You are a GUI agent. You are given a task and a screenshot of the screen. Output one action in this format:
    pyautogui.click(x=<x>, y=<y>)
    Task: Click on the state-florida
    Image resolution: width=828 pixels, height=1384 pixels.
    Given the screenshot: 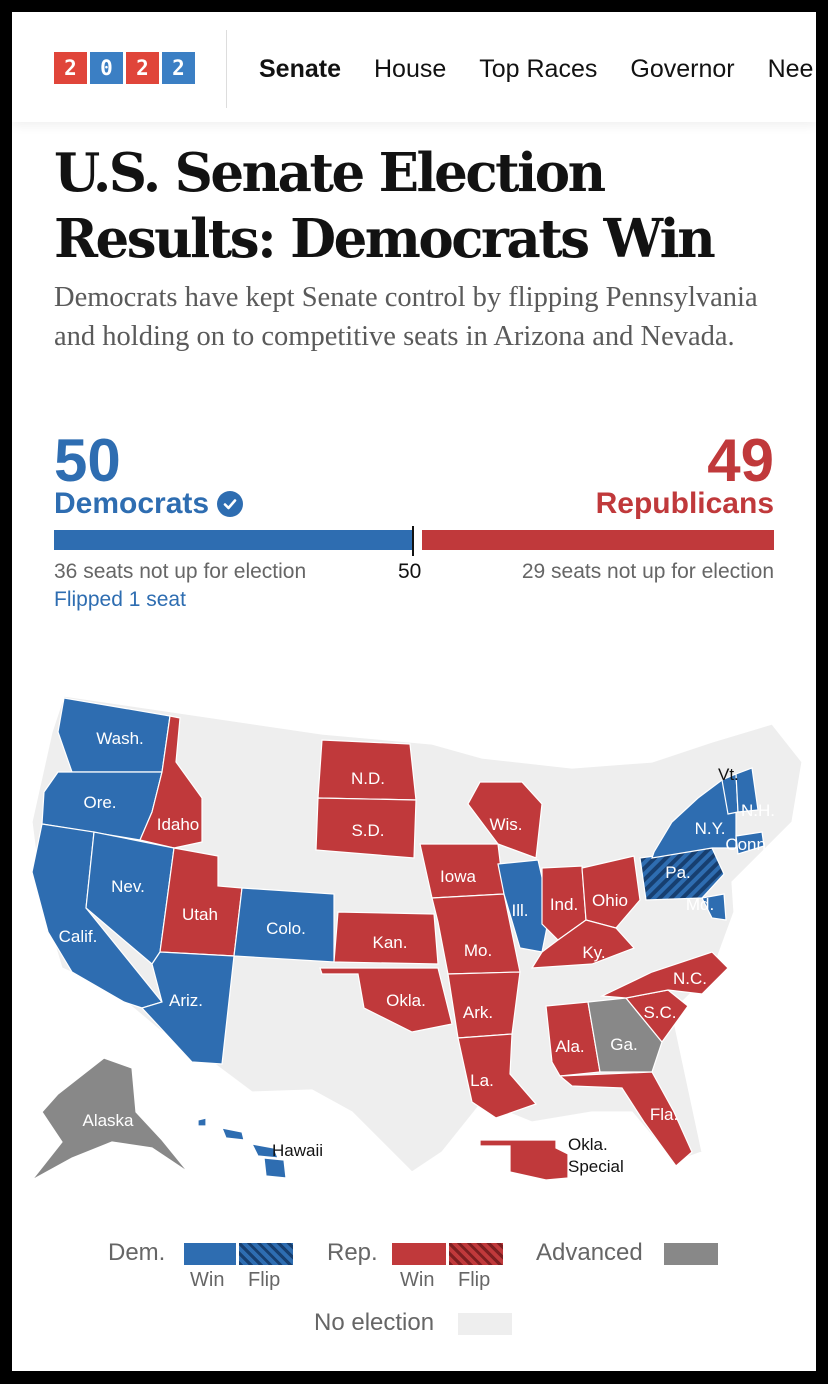 What is the action you would take?
    pyautogui.click(x=625, y=1119)
    